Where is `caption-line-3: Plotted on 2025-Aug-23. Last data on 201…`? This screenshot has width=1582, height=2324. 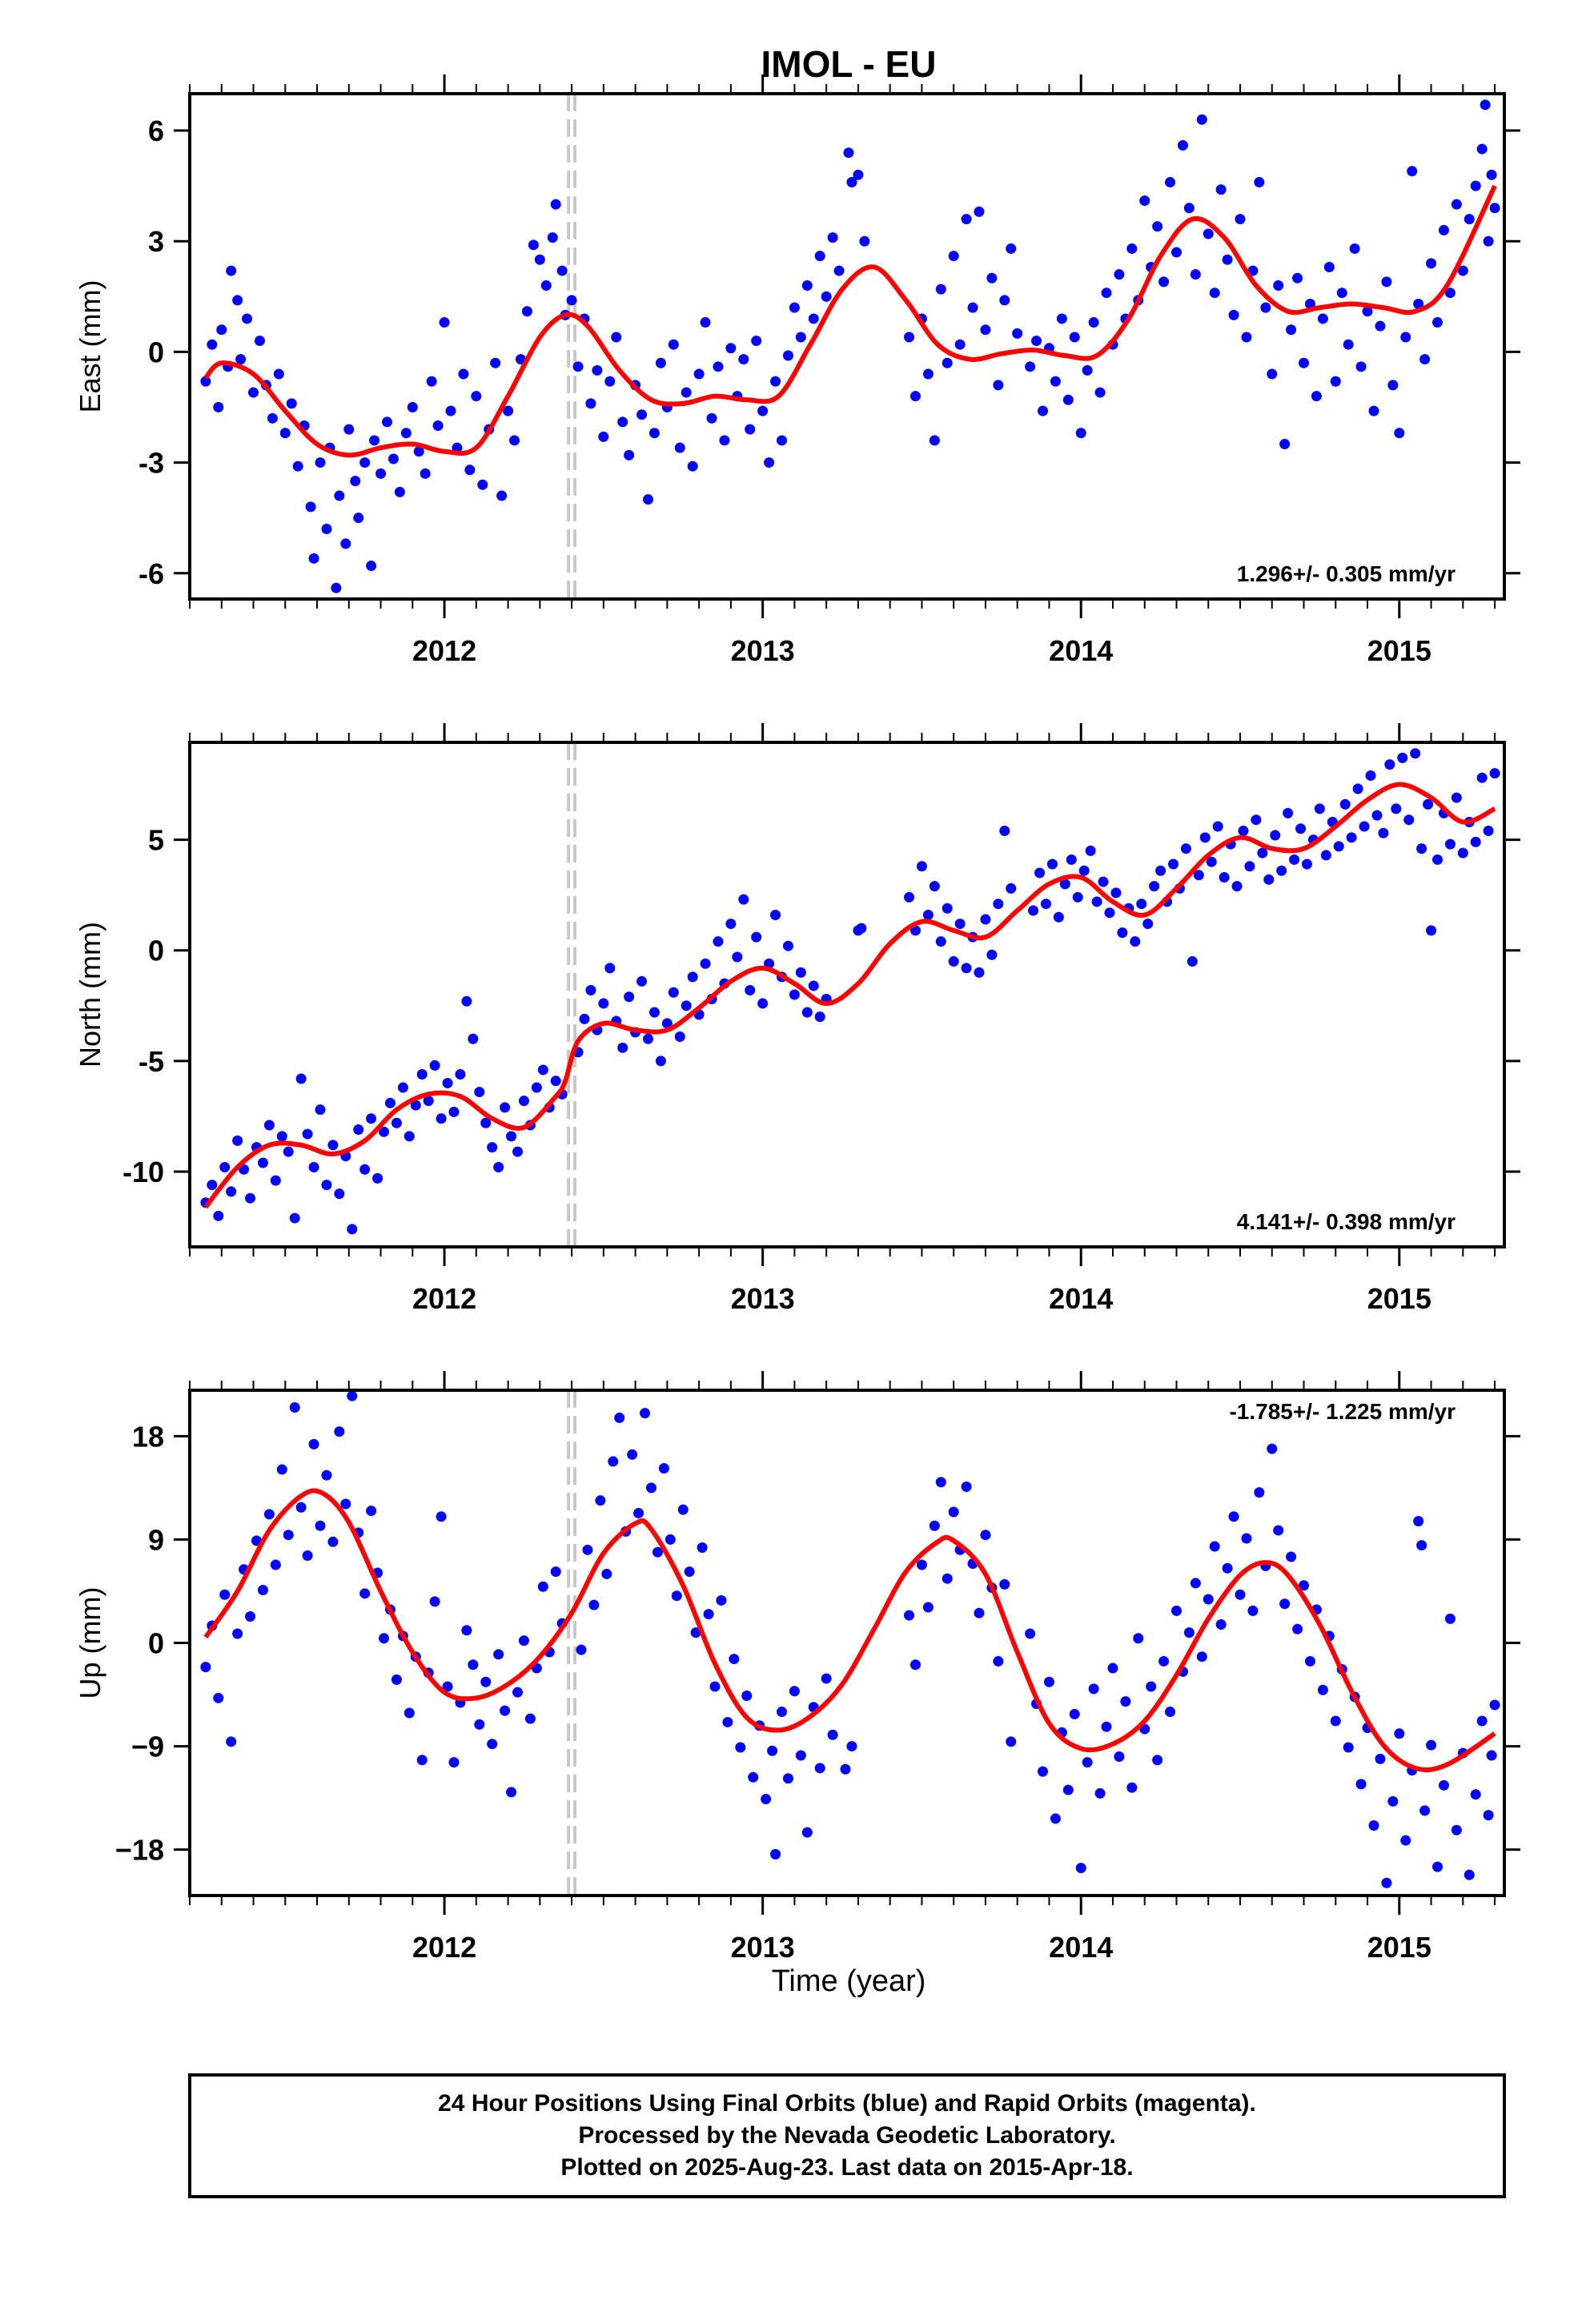
caption-line-3: Plotted on 2025-Aug-23. Last data on 201… is located at coordinates (847, 2167).